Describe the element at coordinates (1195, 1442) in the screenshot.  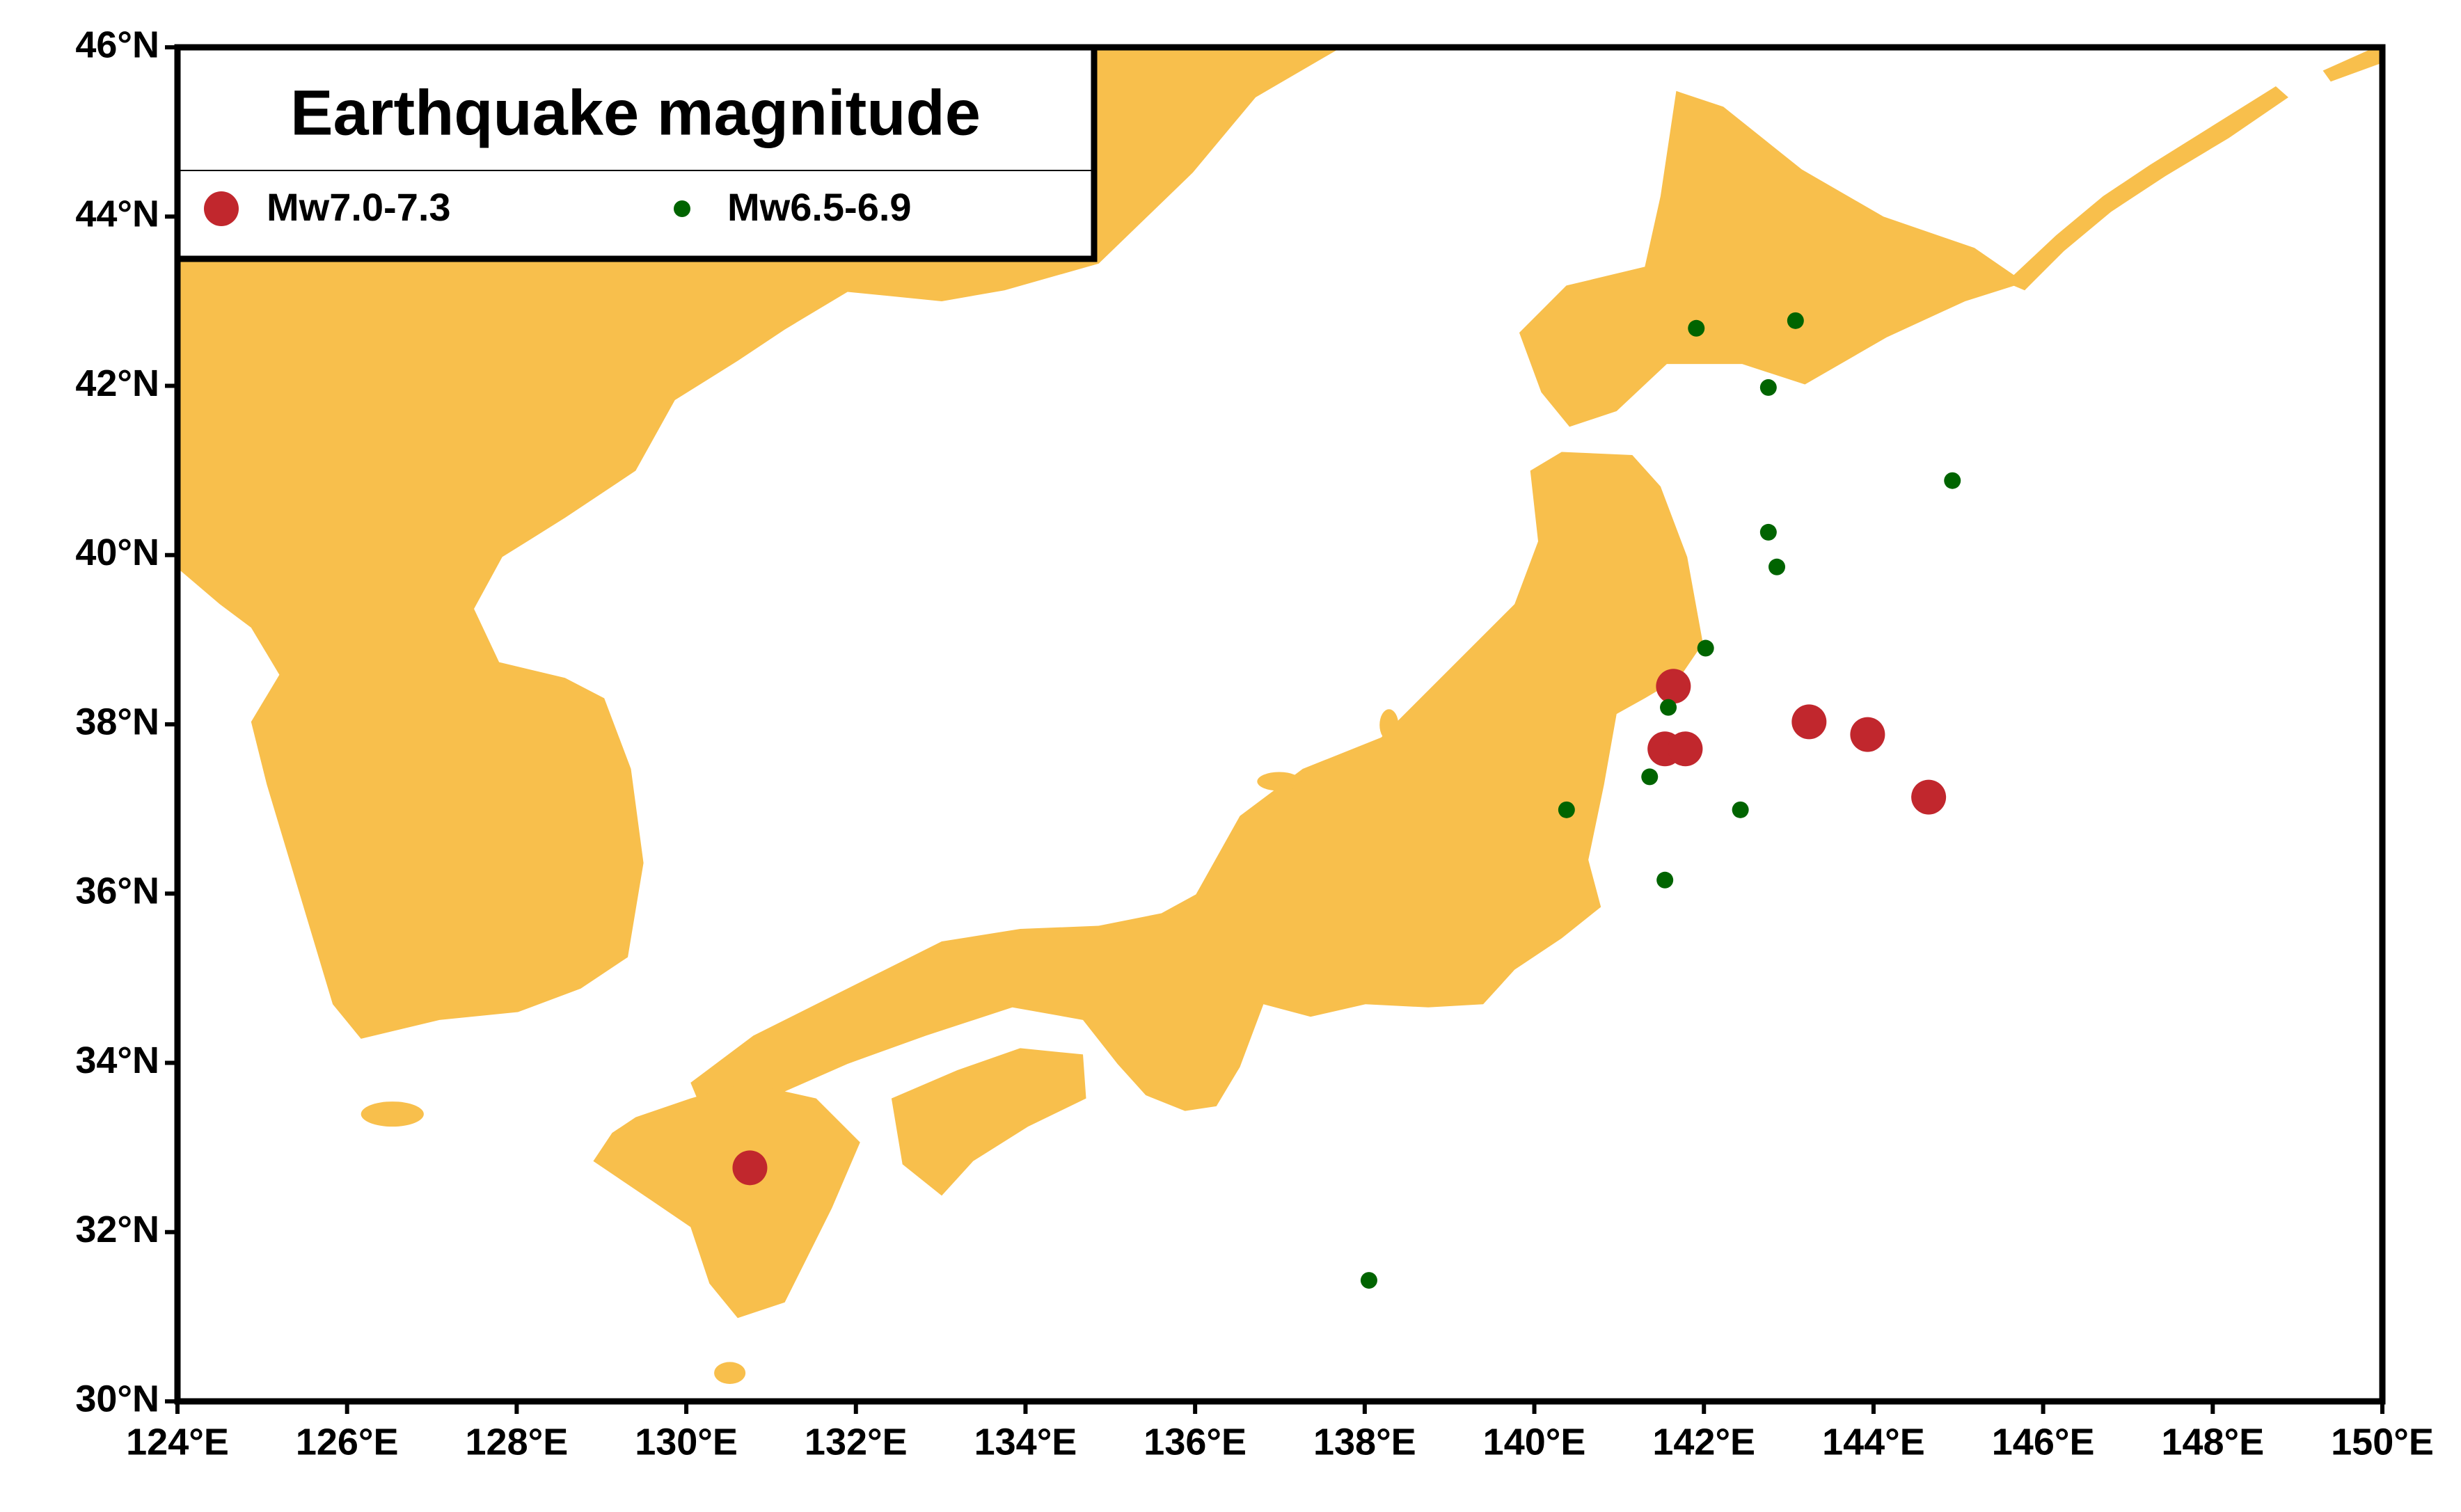
I see `x-tick-label: 136°E` at that location.